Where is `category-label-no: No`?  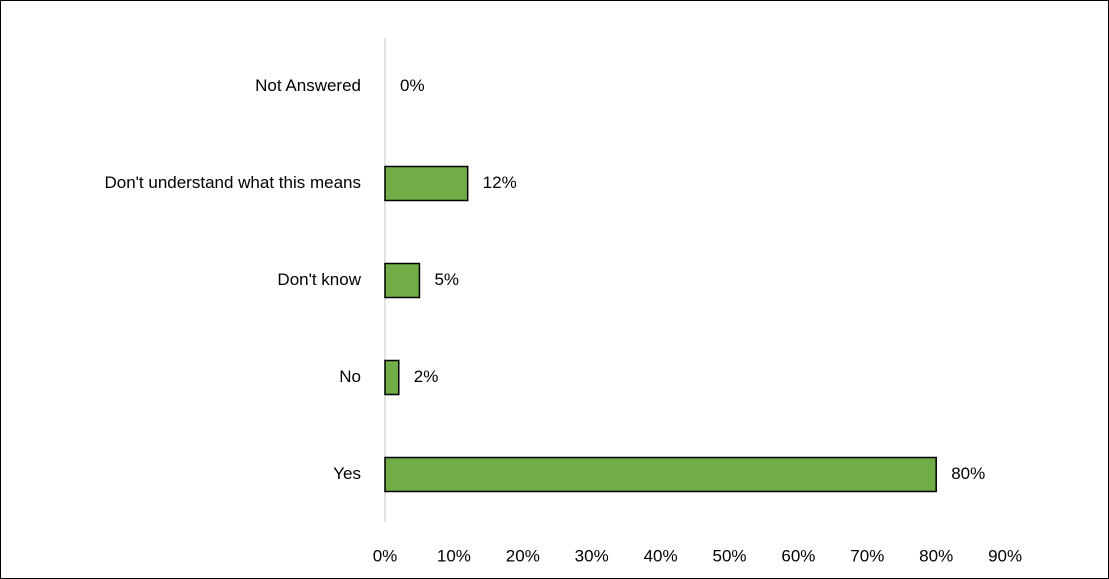
category-label-no: No is located at coordinates (350, 376).